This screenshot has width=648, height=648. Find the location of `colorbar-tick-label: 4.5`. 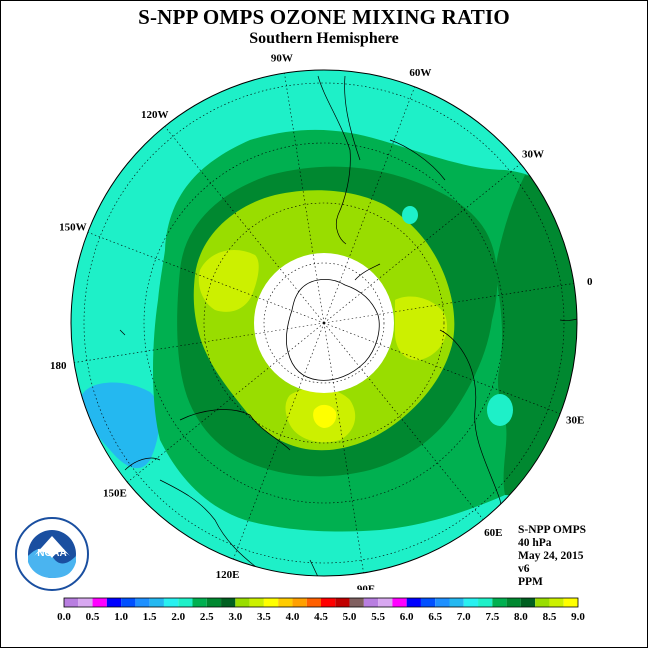

colorbar-tick-label: 4.5 is located at coordinates (321, 617).